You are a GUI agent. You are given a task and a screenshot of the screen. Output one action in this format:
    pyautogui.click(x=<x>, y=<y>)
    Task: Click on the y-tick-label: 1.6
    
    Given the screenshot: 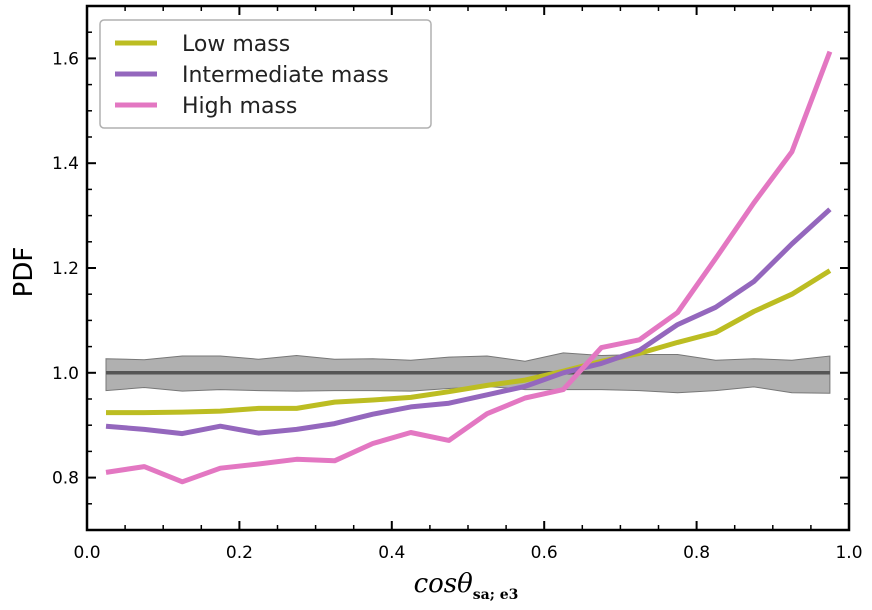 What is the action you would take?
    pyautogui.click(x=65, y=59)
    